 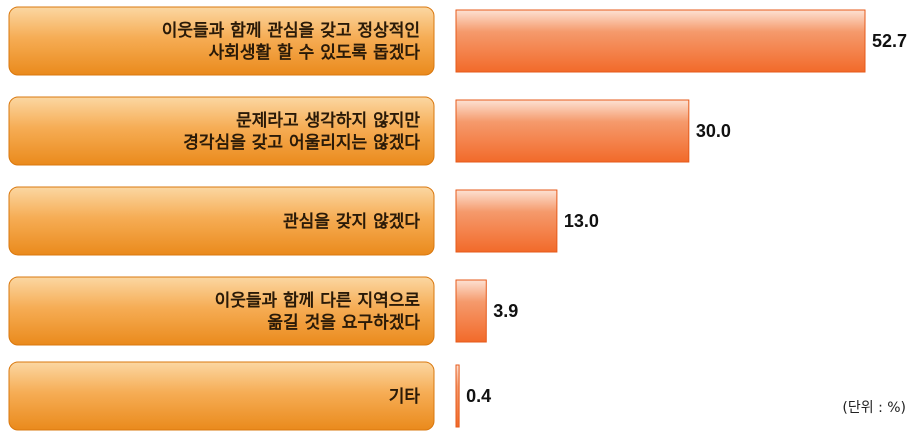 What do you see at coordinates (713, 131) in the screenshot?
I see `value-label-2: 30.0` at bounding box center [713, 131].